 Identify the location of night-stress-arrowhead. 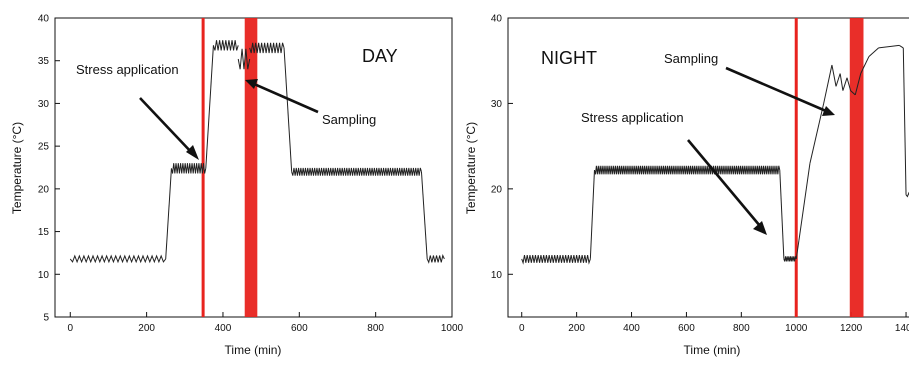
(760, 228).